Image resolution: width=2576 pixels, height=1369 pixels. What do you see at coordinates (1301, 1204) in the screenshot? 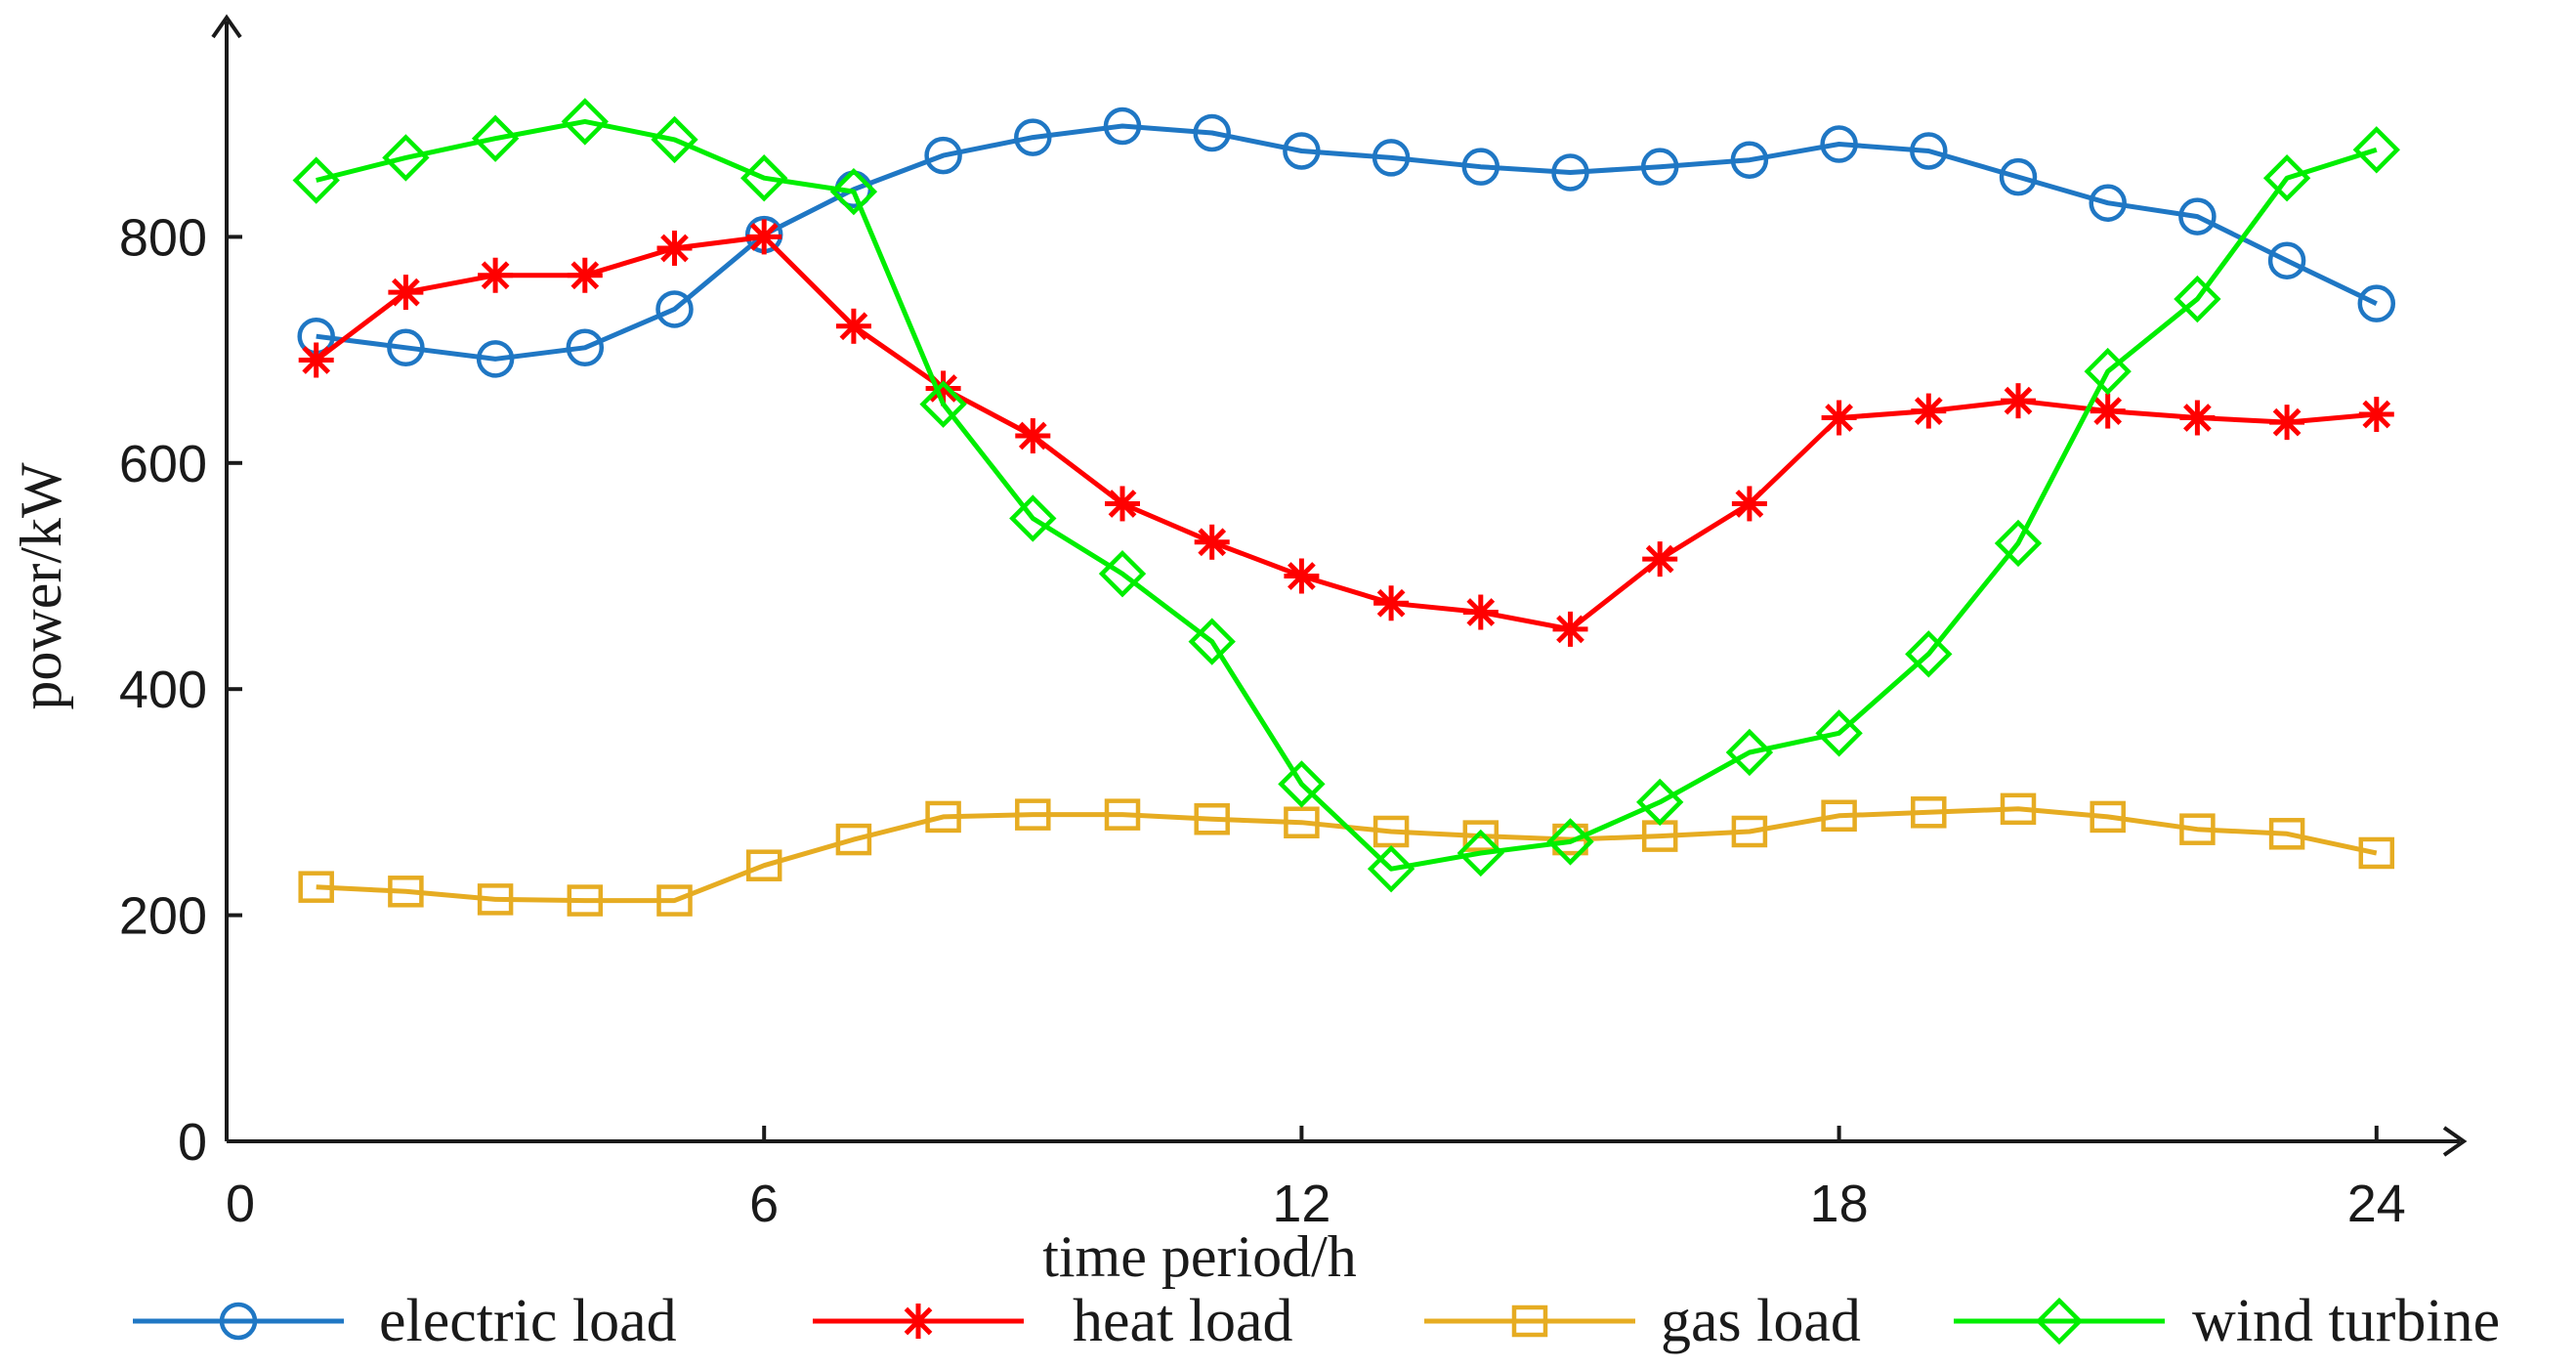
I see `x-tick-label: 12` at bounding box center [1301, 1204].